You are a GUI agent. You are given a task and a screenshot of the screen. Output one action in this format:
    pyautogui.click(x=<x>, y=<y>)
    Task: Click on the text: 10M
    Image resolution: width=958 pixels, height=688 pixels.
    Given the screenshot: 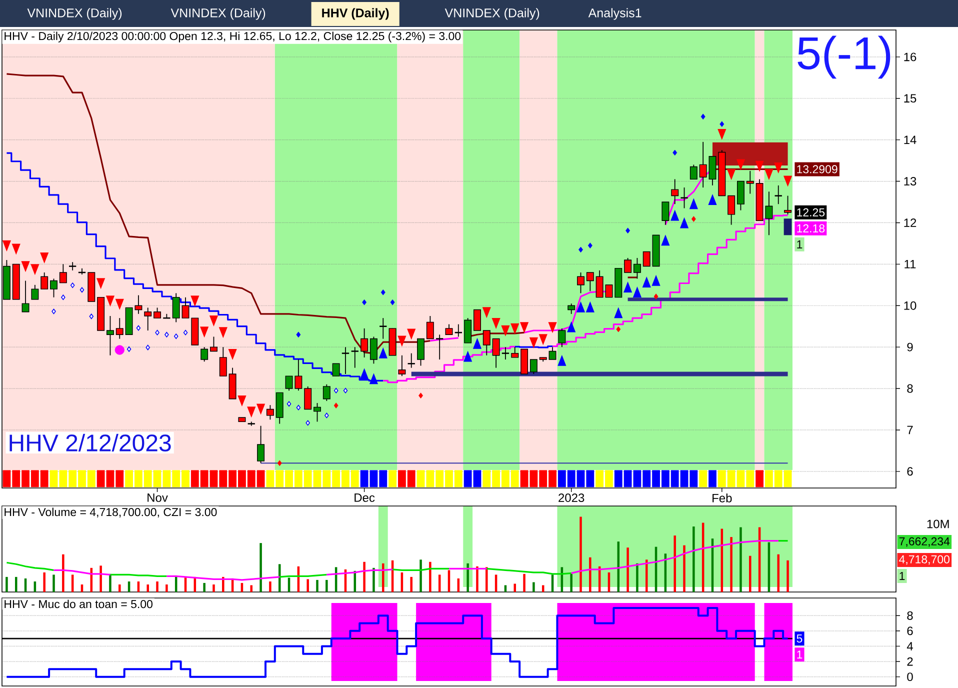 What is the action you would take?
    pyautogui.click(x=938, y=524)
    